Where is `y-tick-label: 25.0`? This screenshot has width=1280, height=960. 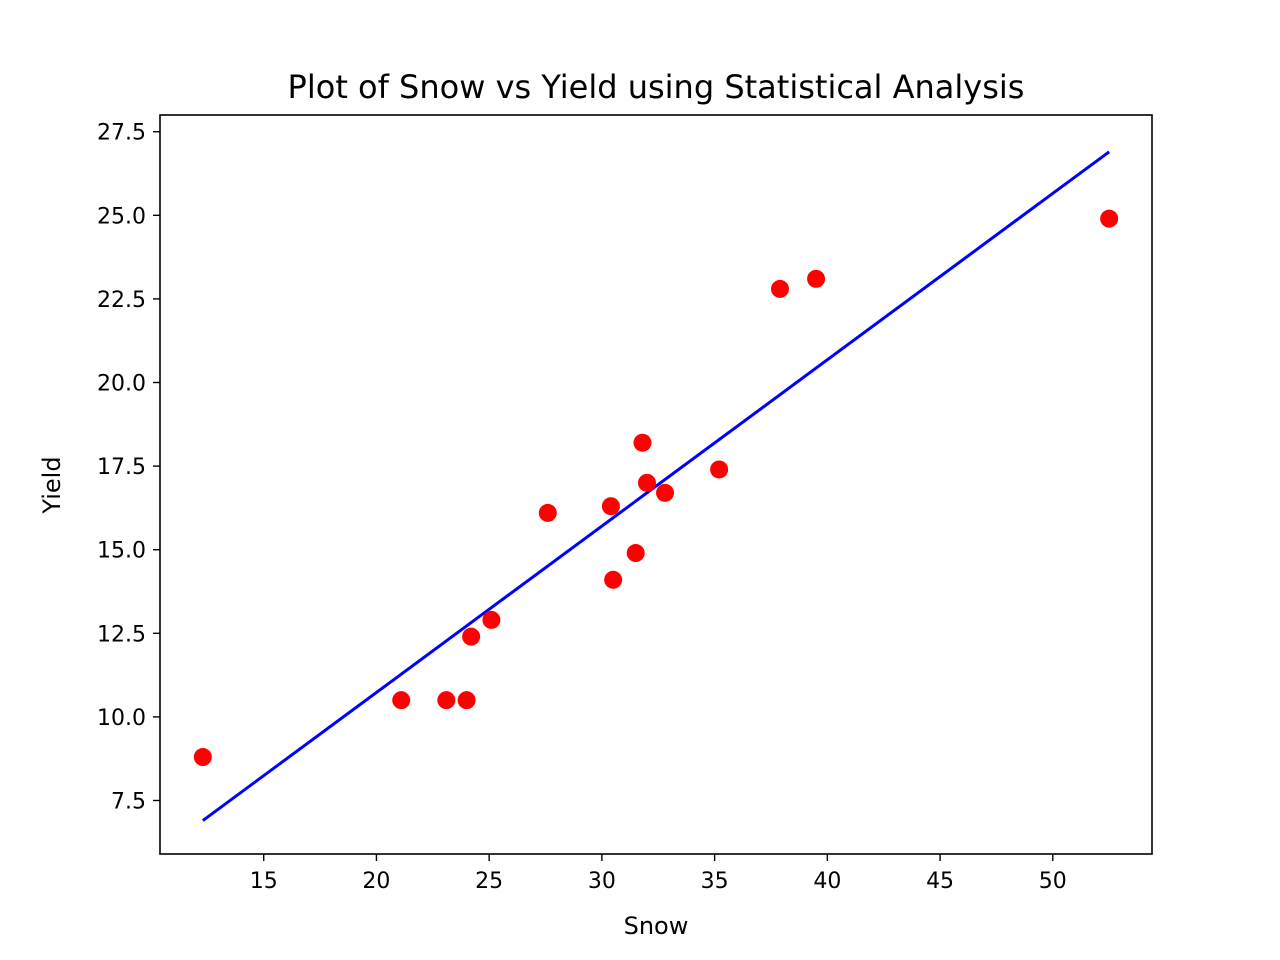 y-tick-label: 25.0 is located at coordinates (121, 216).